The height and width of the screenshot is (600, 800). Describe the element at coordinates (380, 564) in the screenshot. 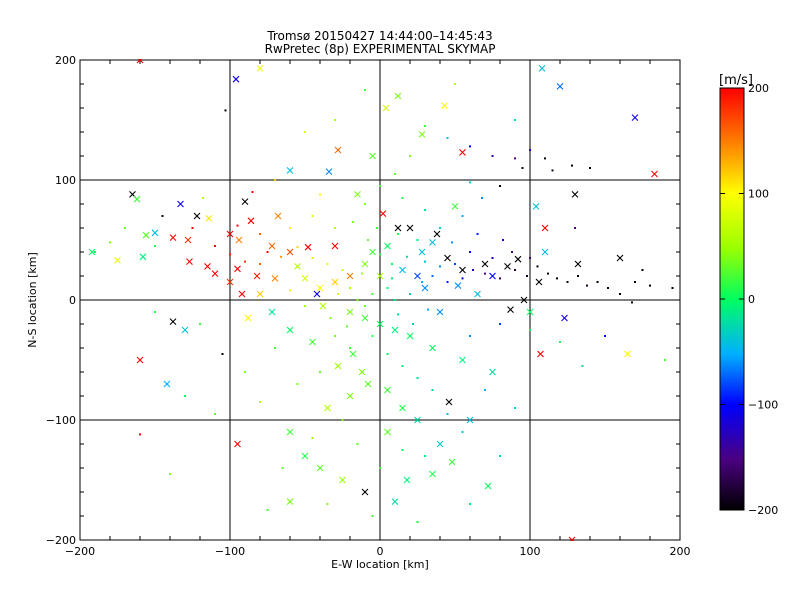

I see `x-axis-label: E-W location [km]` at that location.